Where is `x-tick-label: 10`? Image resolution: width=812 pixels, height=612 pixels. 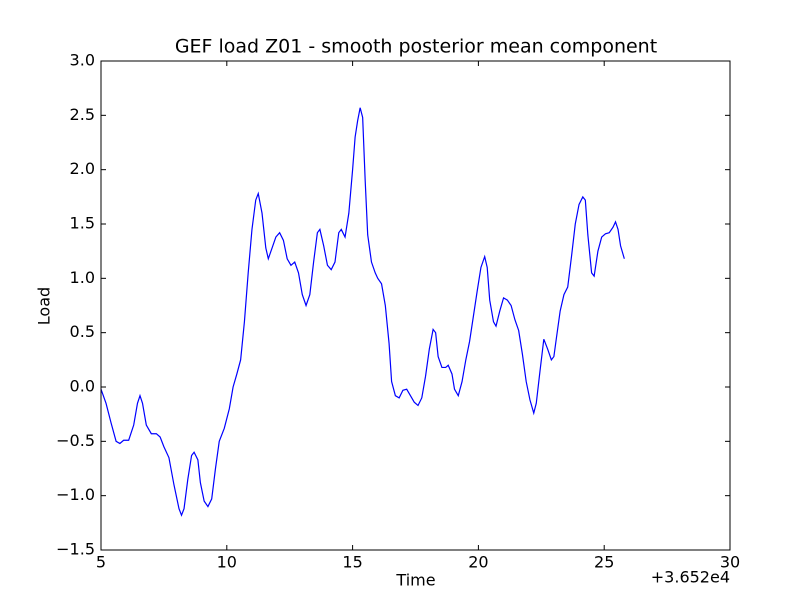 x-tick-label: 10 is located at coordinates (227, 562).